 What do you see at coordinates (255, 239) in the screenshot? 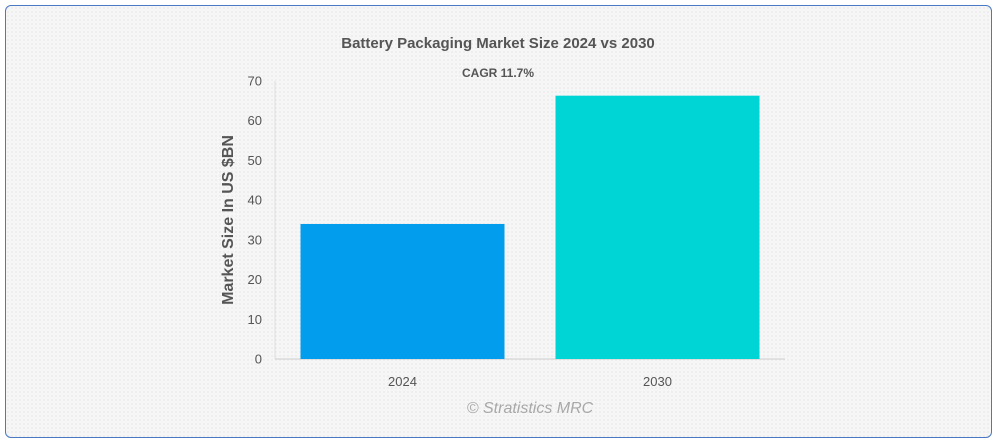
I see `y-tick-label: 30` at bounding box center [255, 239].